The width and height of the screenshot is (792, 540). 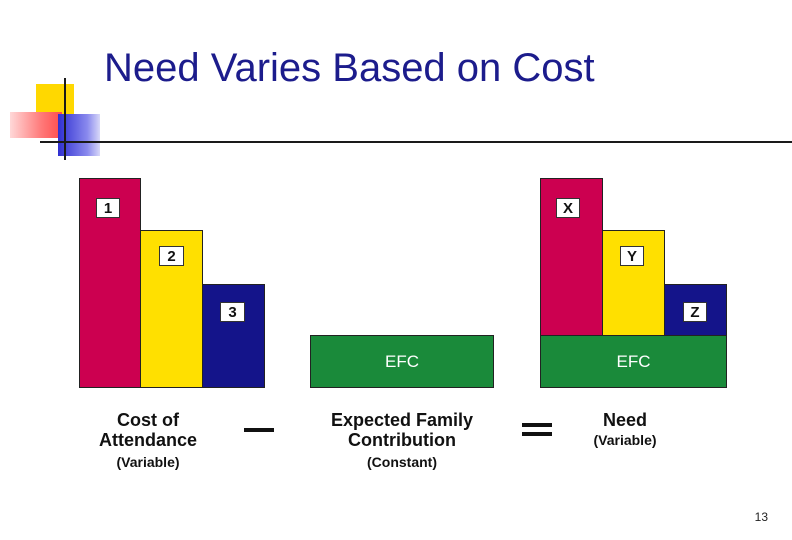 I want to click on minus-sign, so click(x=259, y=430).